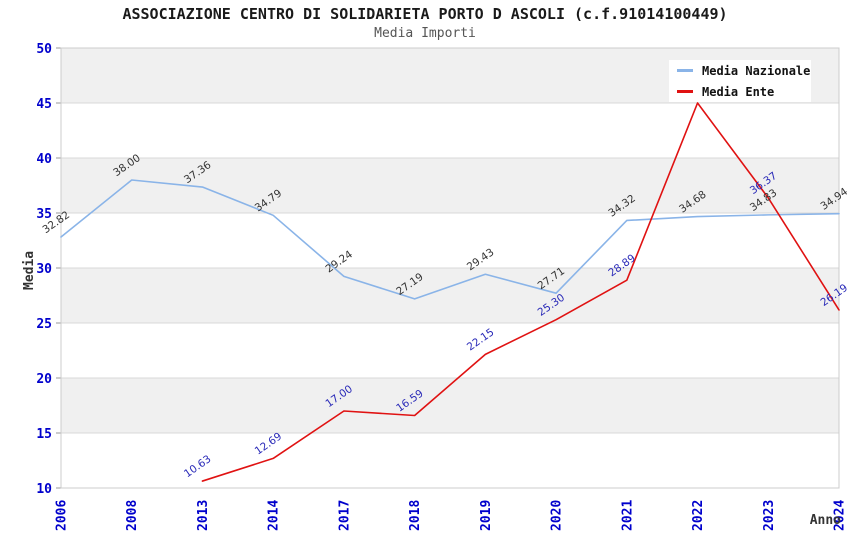 This screenshot has width=850, height=550. Describe the element at coordinates (274, 515) in the screenshot. I see `x-tick-label: 2014` at that location.